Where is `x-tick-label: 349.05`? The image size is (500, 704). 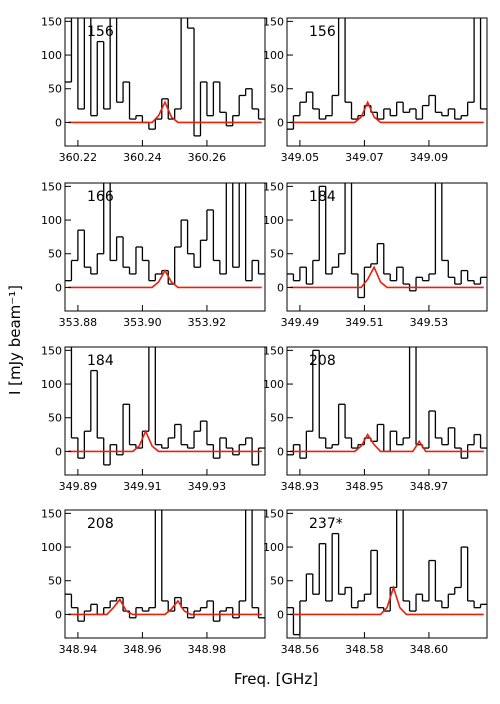
x-tick-label: 349.05 is located at coordinates (300, 157).